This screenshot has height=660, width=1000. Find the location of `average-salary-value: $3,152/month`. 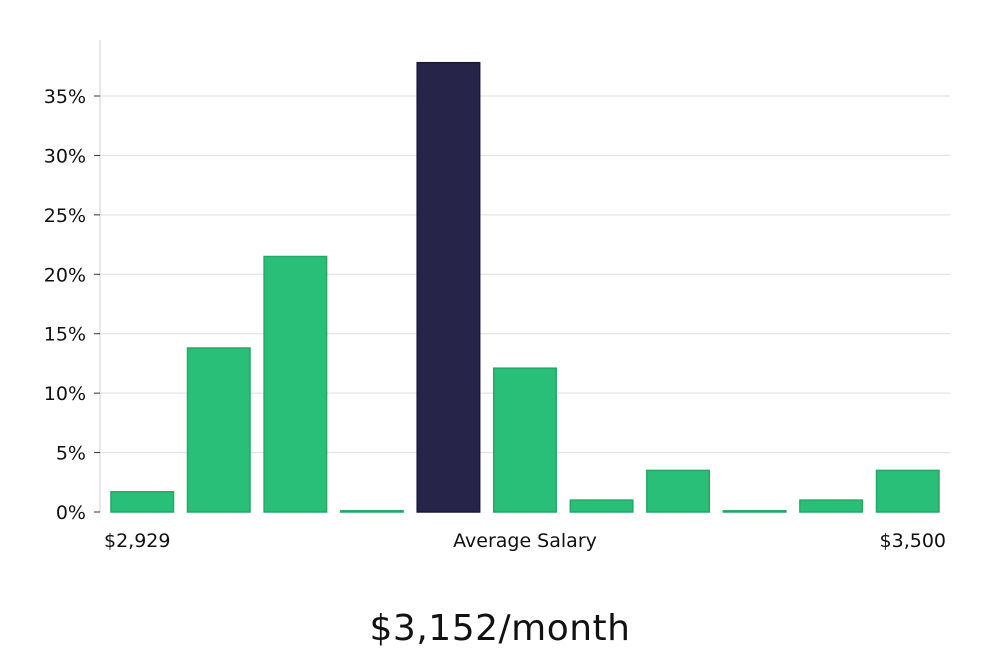

average-salary-value: $3,152/month is located at coordinates (500, 628).